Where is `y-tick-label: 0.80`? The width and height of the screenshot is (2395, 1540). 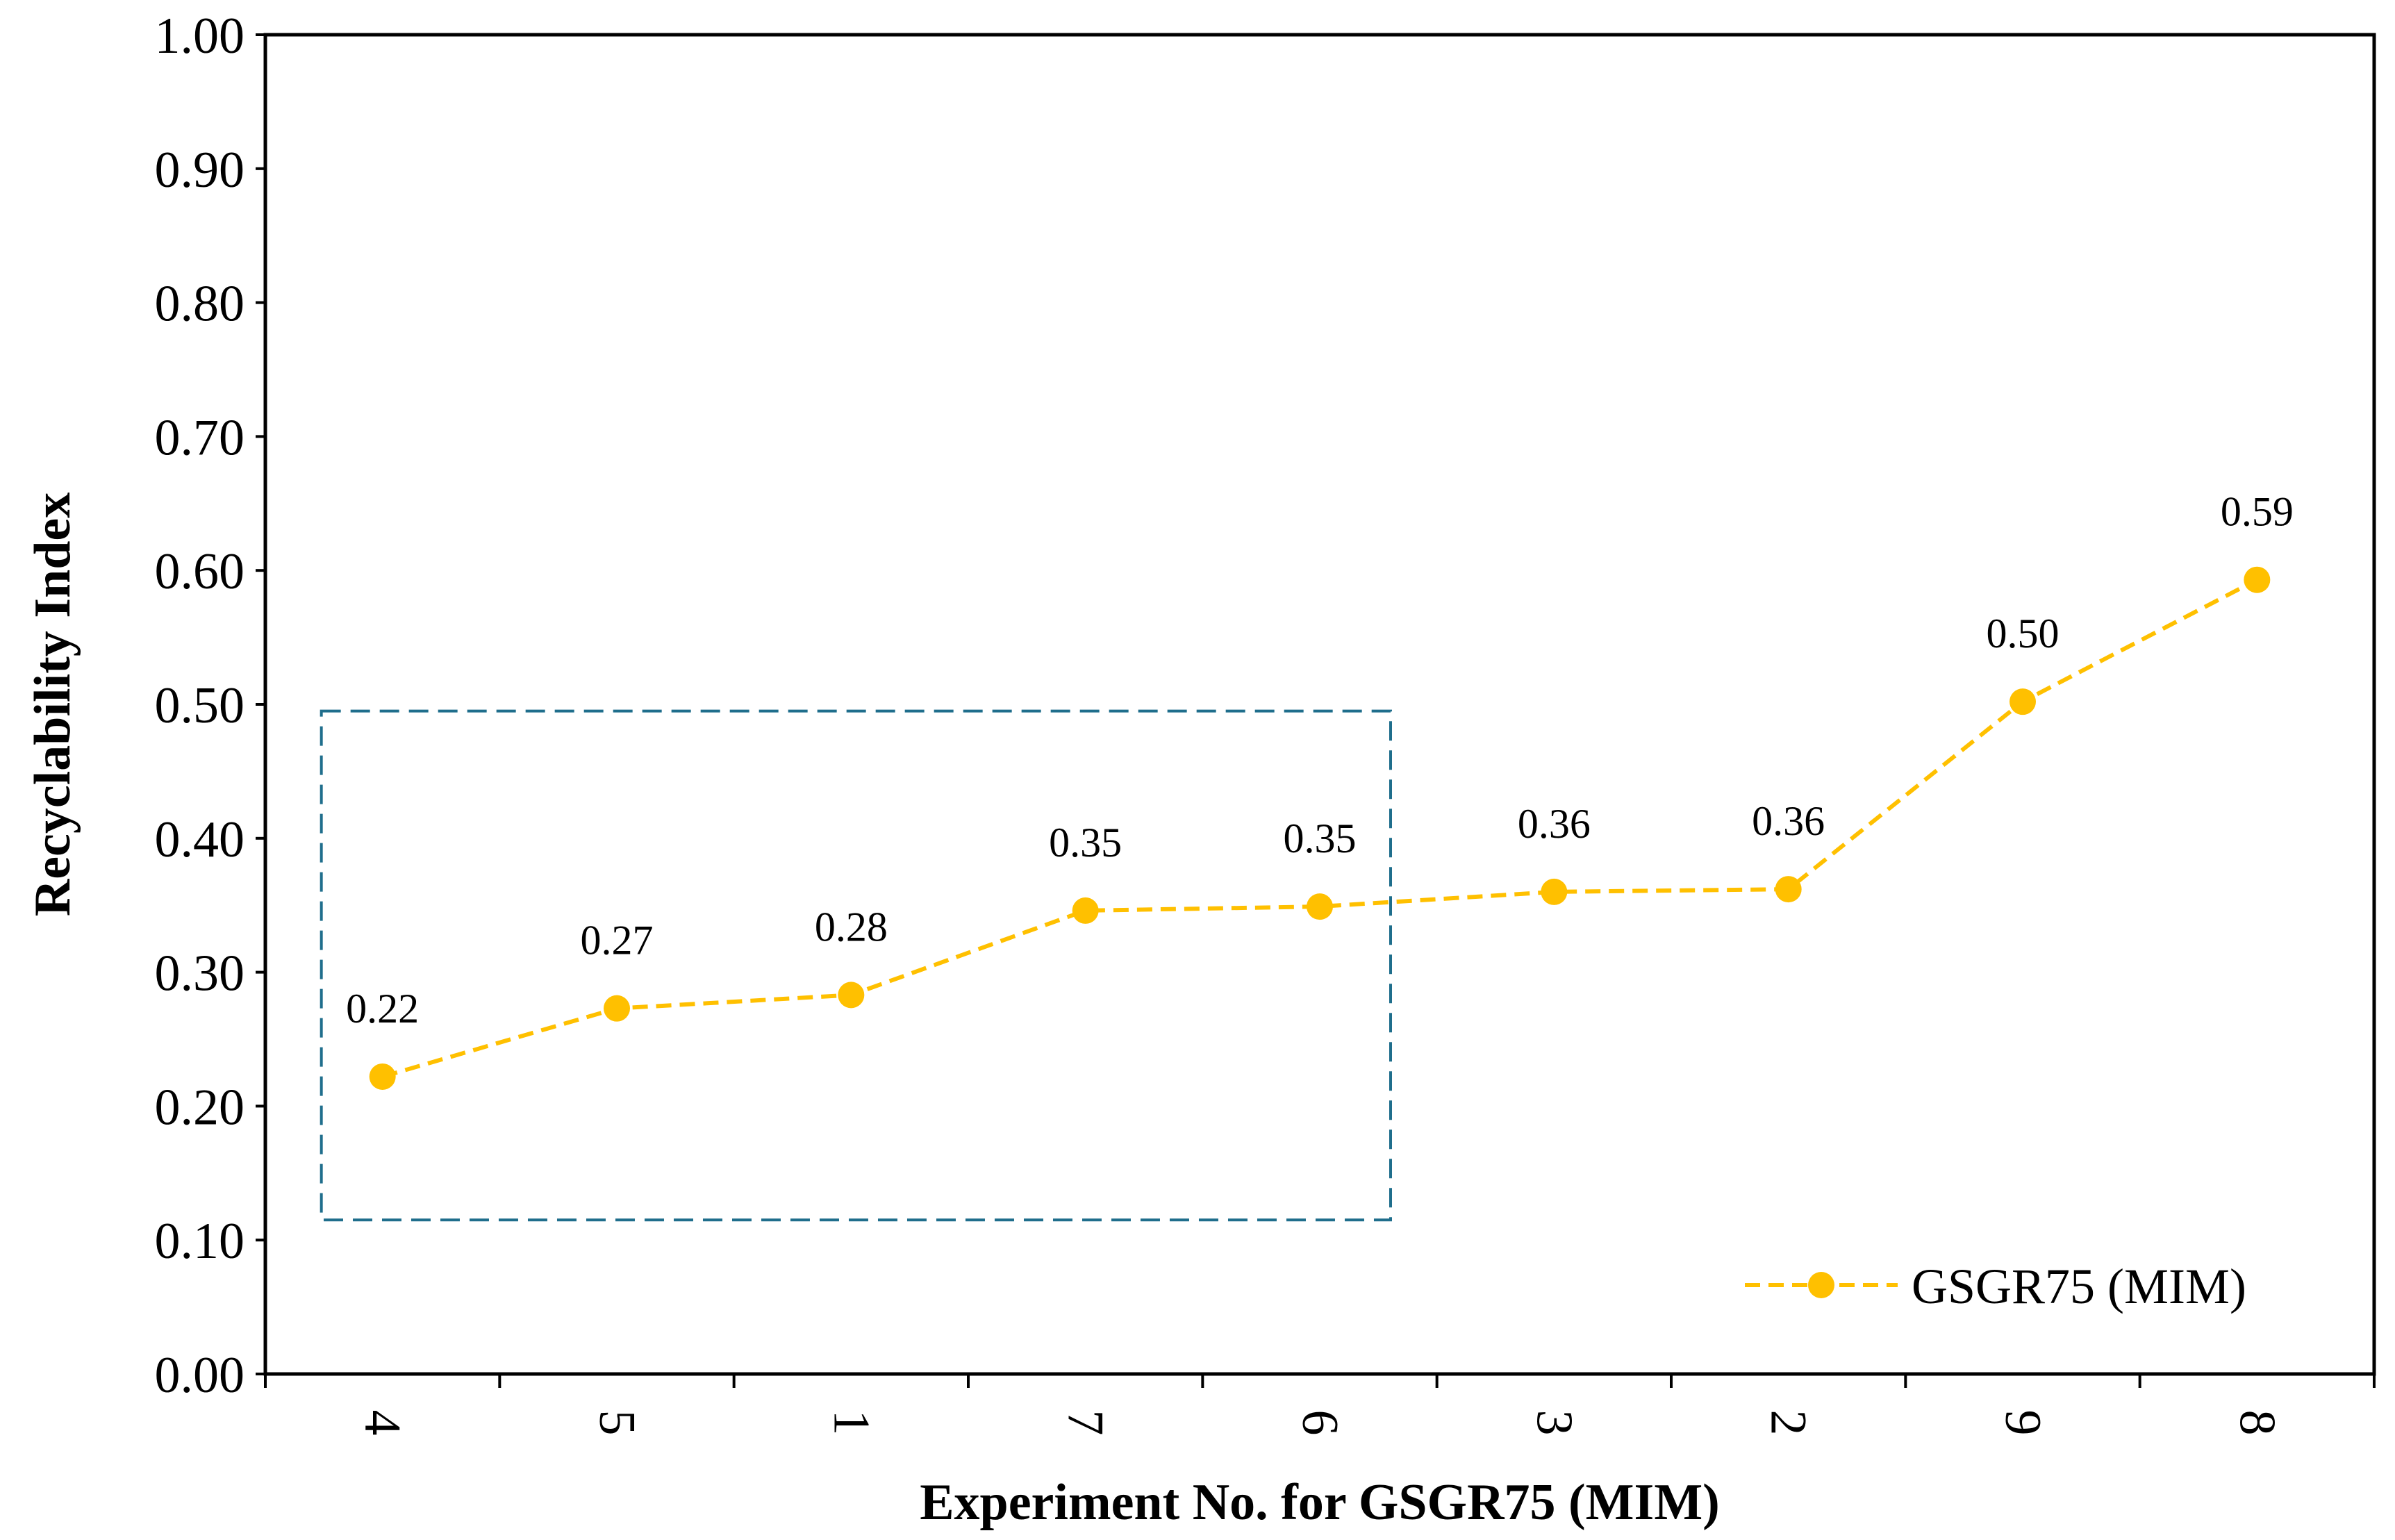
y-tick-label: 0.80 is located at coordinates (200, 304).